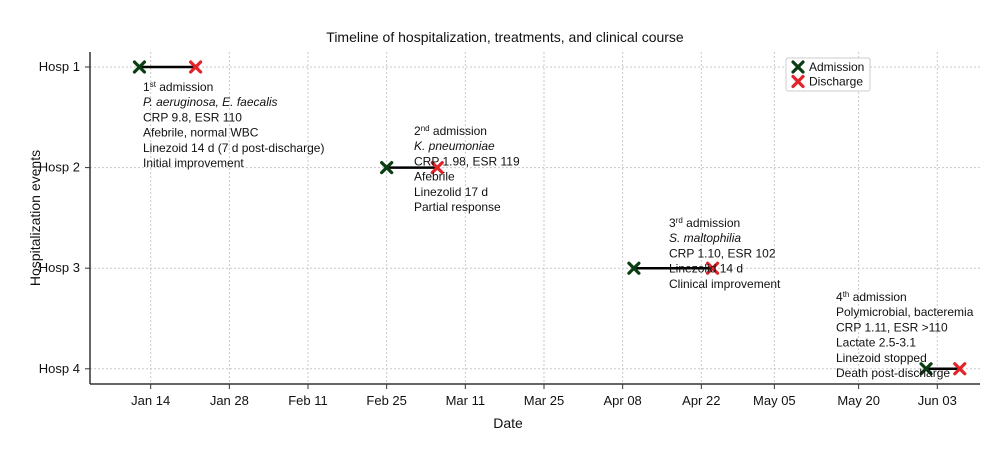 This screenshot has height=461, width=1000. What do you see at coordinates (466, 400) in the screenshot?
I see `x-tick-label: Mar 11` at bounding box center [466, 400].